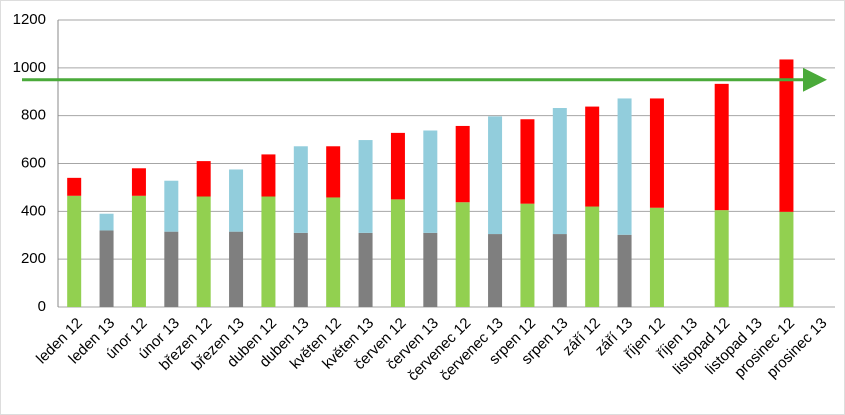 The image size is (845, 415). Describe the element at coordinates (33, 258) in the screenshot. I see `y-tick-label: 200` at that location.